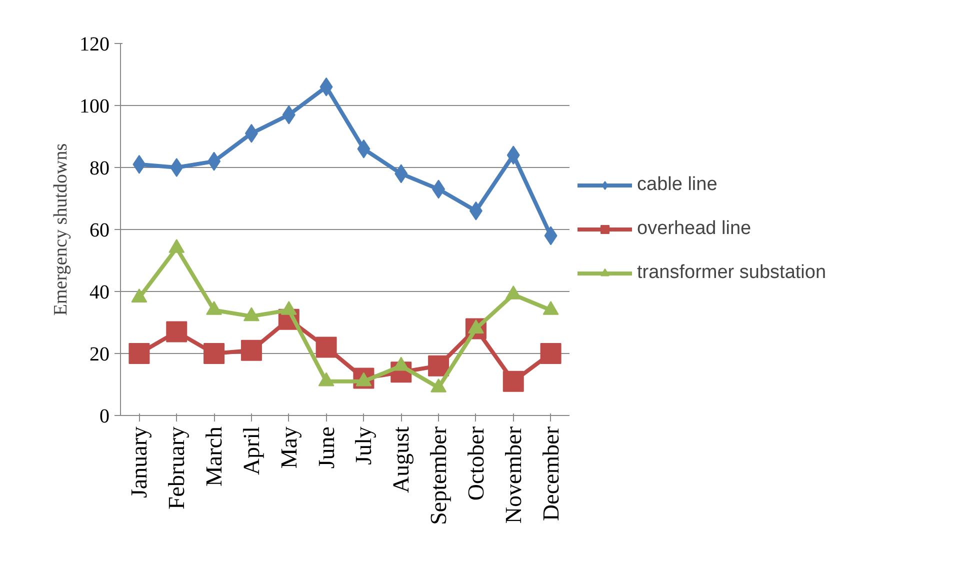 This screenshot has width=957, height=583. Describe the element at coordinates (677, 185) in the screenshot. I see `legend-label: cable line` at that location.